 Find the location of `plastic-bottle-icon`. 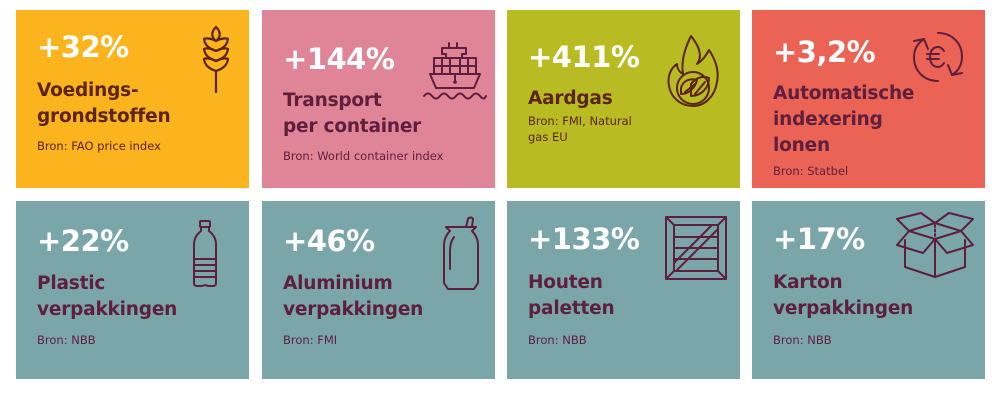

plastic-bottle-icon is located at coordinates (205, 254).